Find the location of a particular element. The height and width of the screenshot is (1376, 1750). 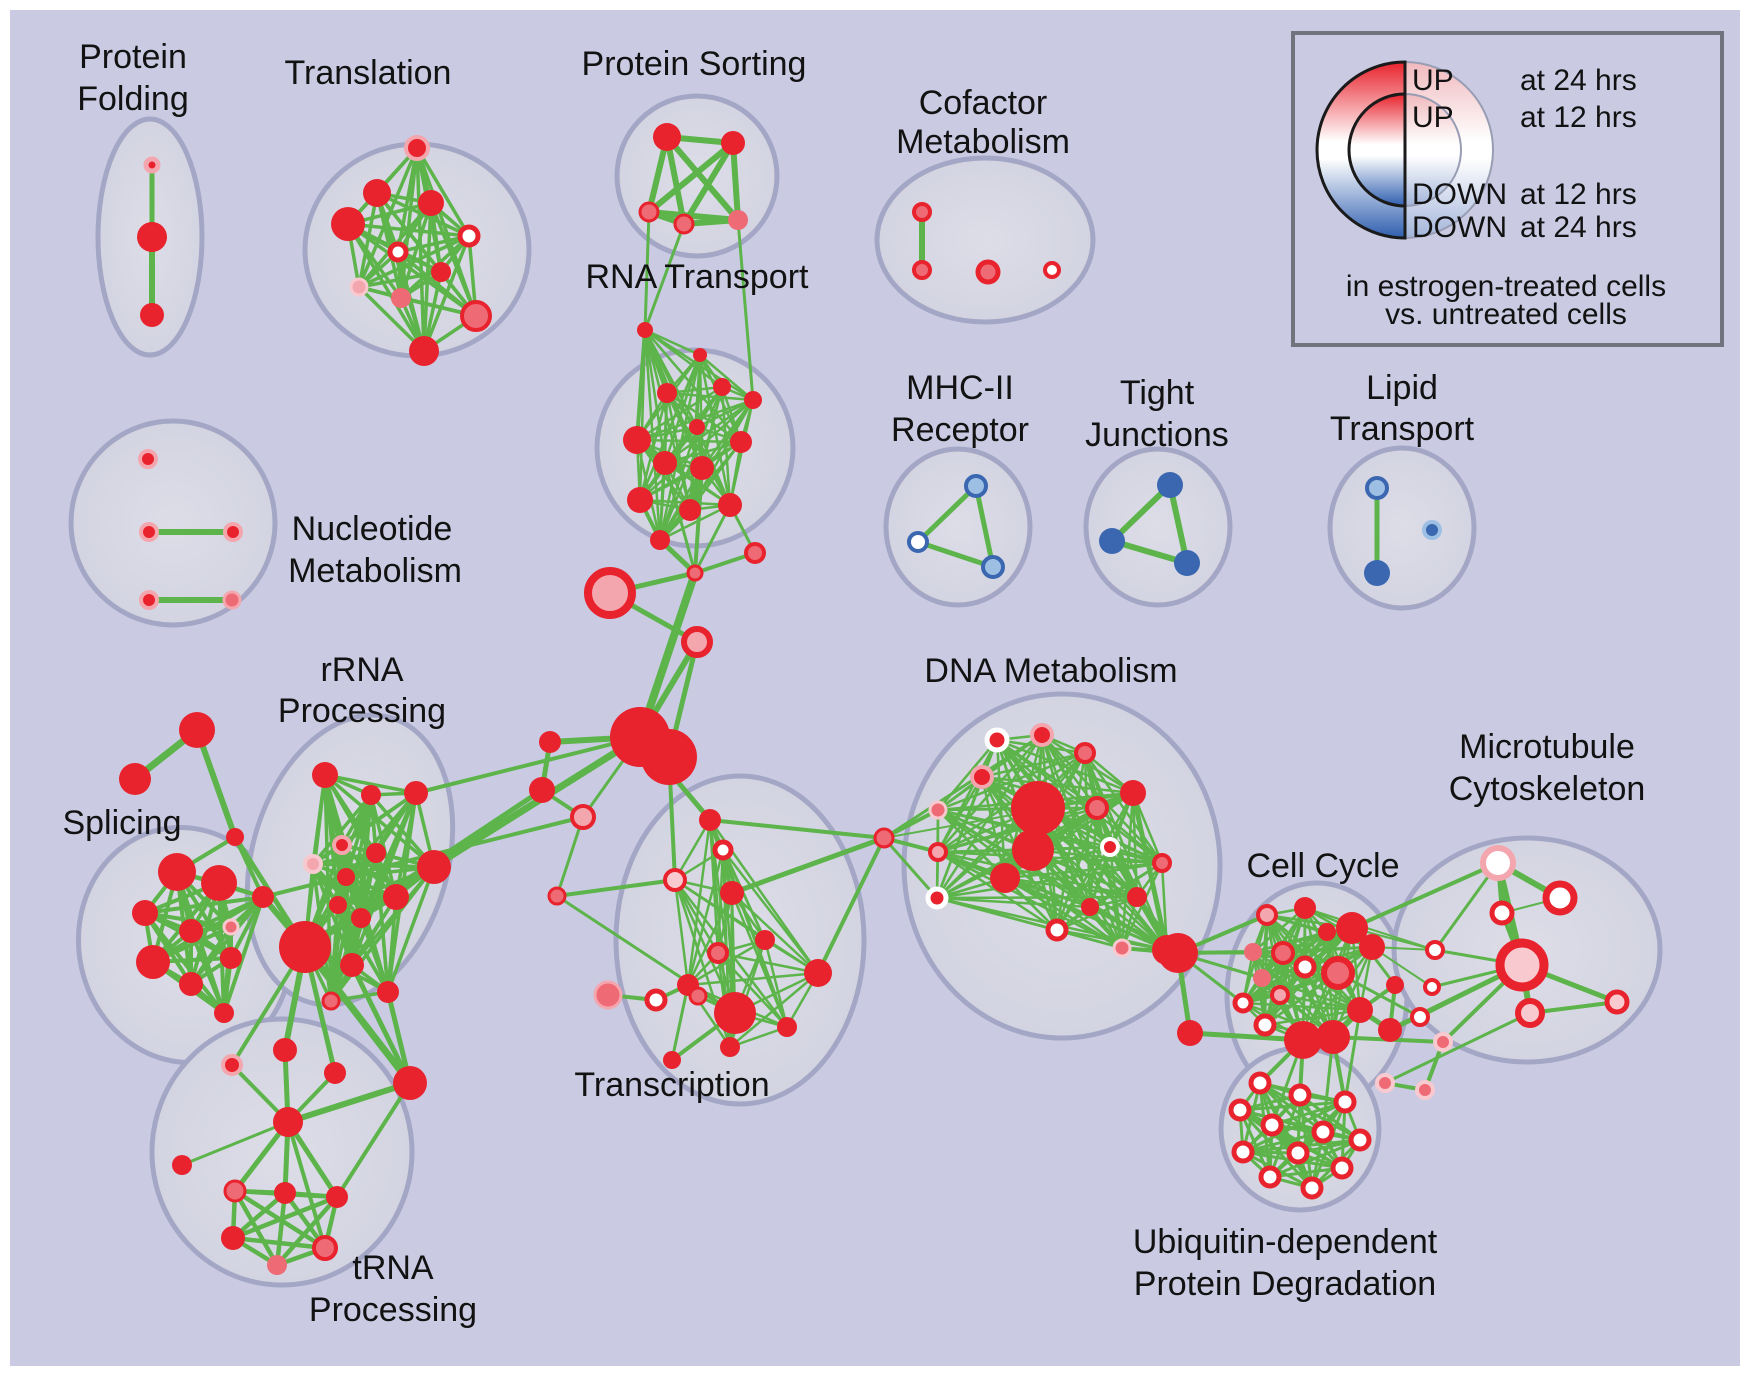

network-node-mt7 is located at coordinates (1432, 987).